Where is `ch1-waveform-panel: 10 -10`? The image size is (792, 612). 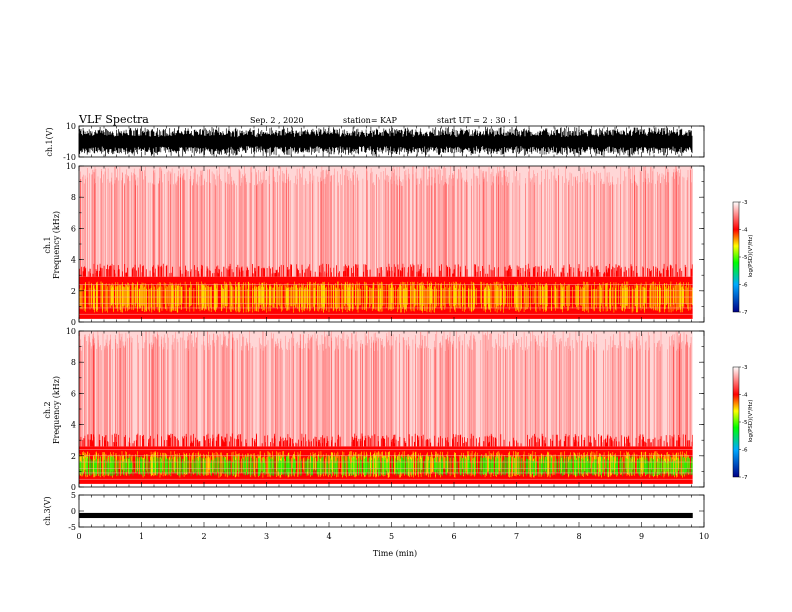 ch1-waveform-panel: 10 -10 is located at coordinates (384, 142).